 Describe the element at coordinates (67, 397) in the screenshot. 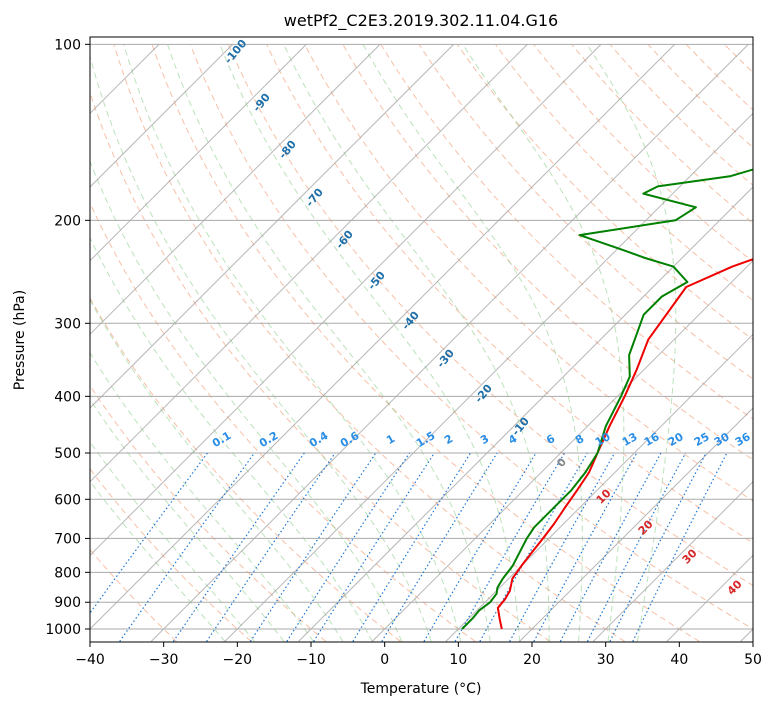

I see `y-tick-label: 400` at that location.